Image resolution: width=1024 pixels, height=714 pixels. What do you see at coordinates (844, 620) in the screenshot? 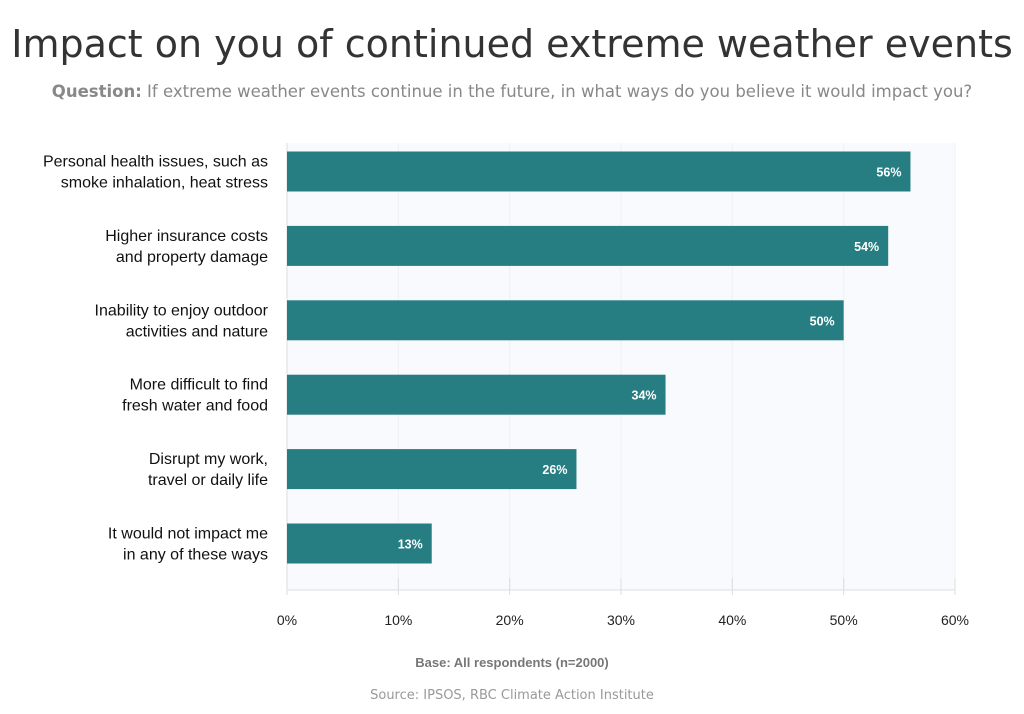
I see `x-tick-label: 50%` at bounding box center [844, 620].